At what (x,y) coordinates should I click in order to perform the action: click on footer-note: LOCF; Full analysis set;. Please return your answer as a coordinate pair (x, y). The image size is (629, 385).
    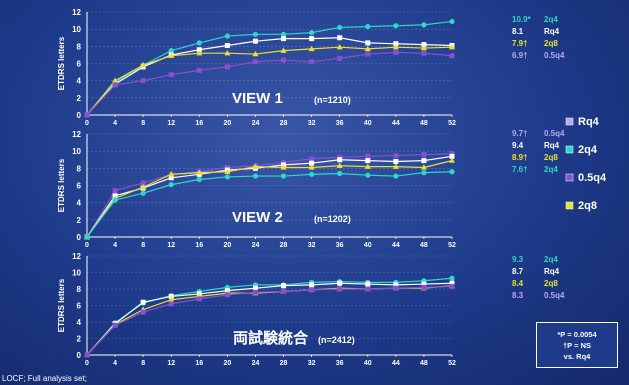
    Looking at the image, I should click on (44, 378).